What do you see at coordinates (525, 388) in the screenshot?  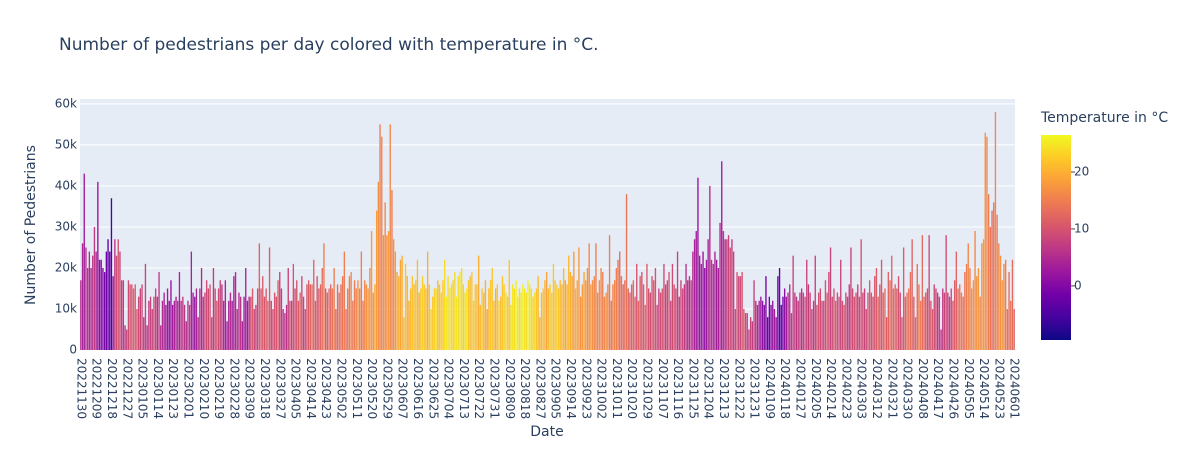 I see `x-tick-label: 20230818` at bounding box center [525, 388].